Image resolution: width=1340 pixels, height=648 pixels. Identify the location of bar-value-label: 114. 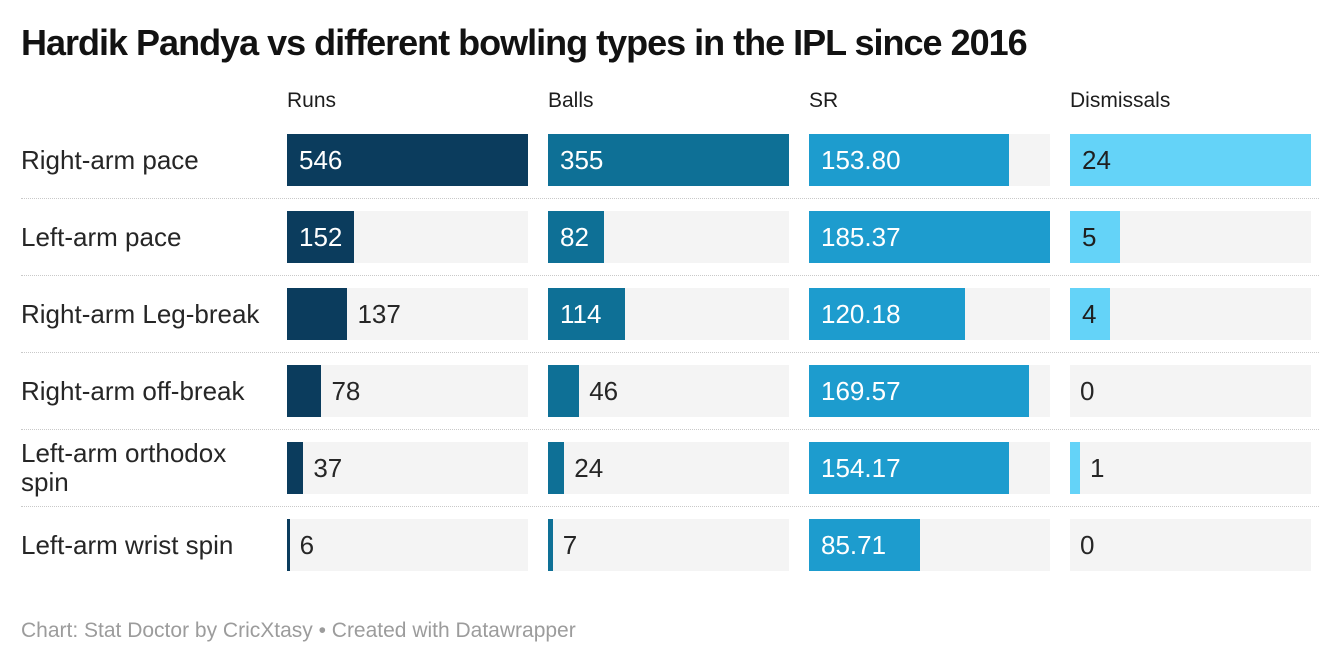
(581, 314).